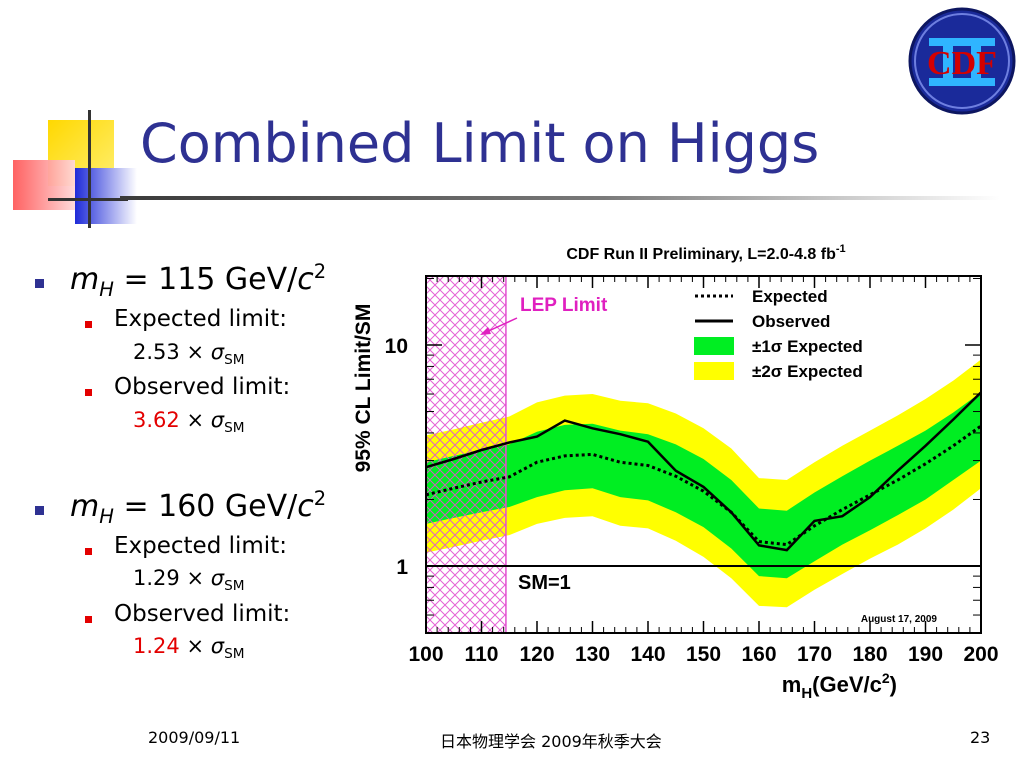 This screenshot has height=768, width=1024. Describe the element at coordinates (899, 619) in the screenshot. I see `date-annotation: August 17, 2009` at that location.